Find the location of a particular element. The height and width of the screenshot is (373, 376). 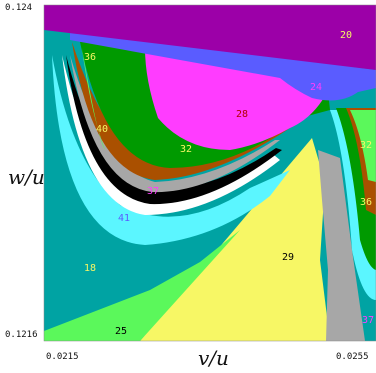

region-label-32-right: 32 is located at coordinates (366, 145).